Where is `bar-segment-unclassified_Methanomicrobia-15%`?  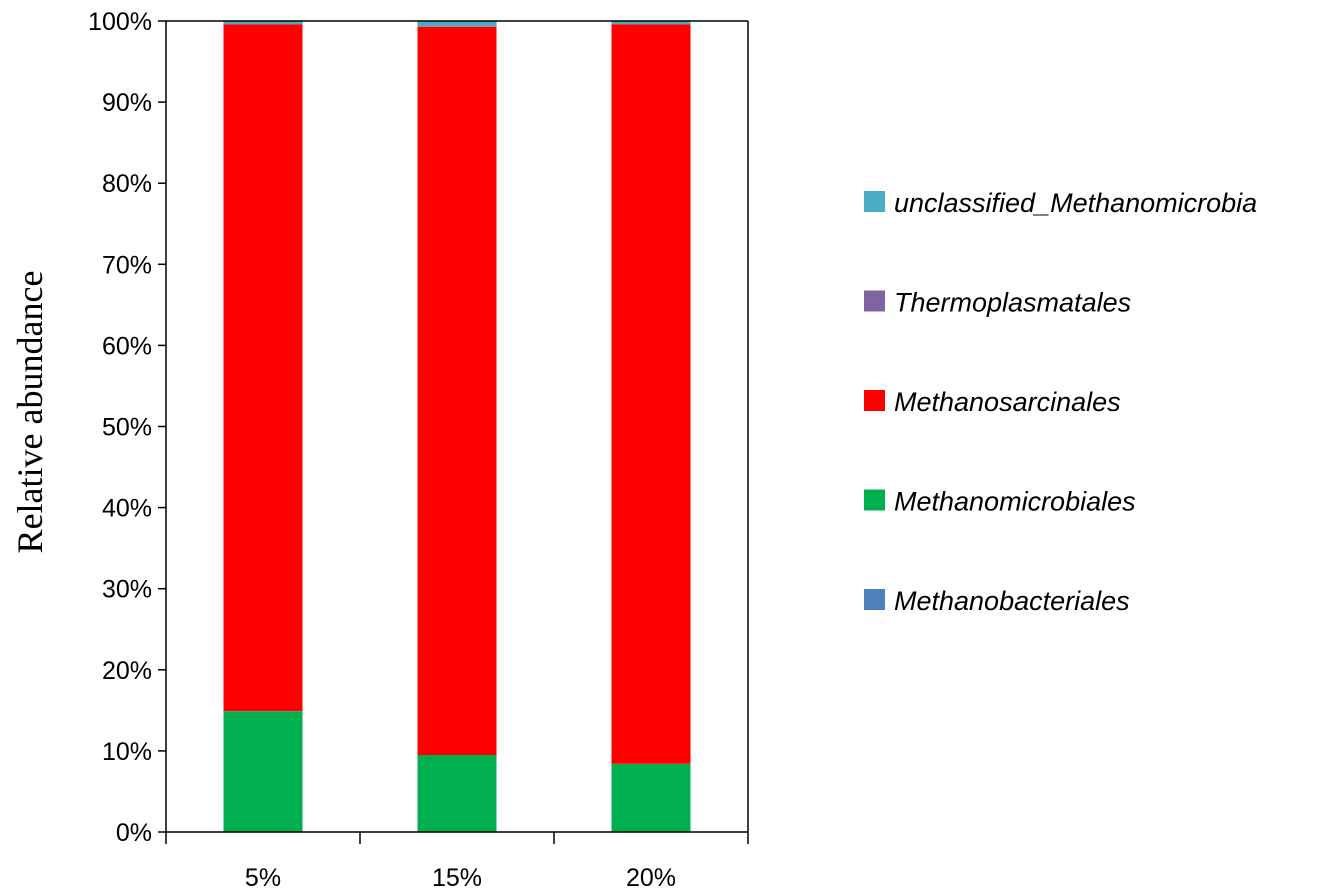 bar-segment-unclassified_Methanomicrobia-15% is located at coordinates (457, 24).